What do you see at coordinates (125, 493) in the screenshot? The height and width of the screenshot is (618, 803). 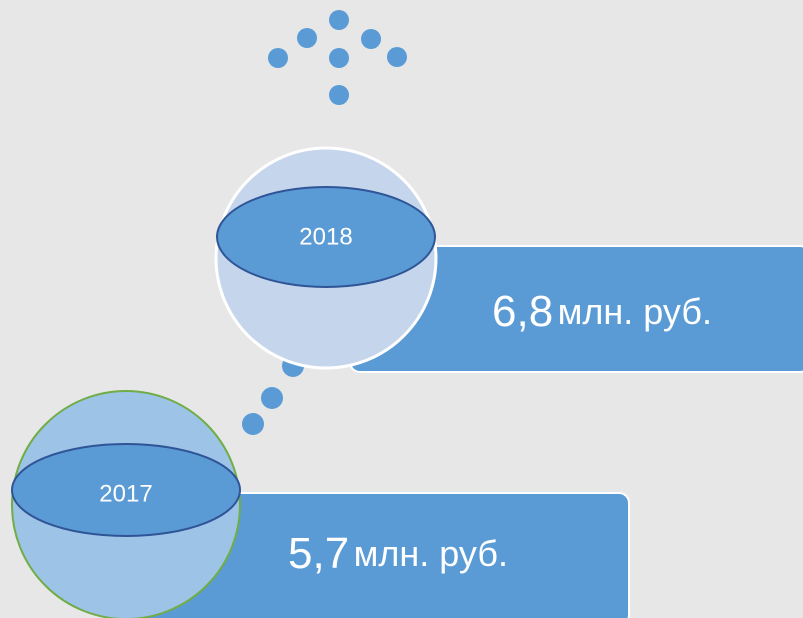 I see `year-label: 2017` at bounding box center [125, 493].